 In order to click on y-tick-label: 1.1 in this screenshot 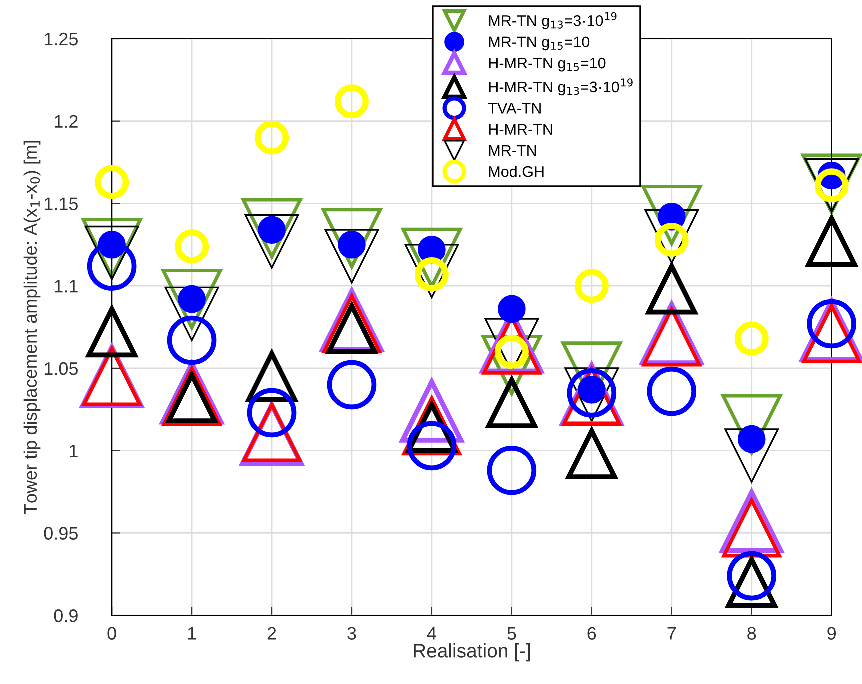, I will do `click(66, 286)`.